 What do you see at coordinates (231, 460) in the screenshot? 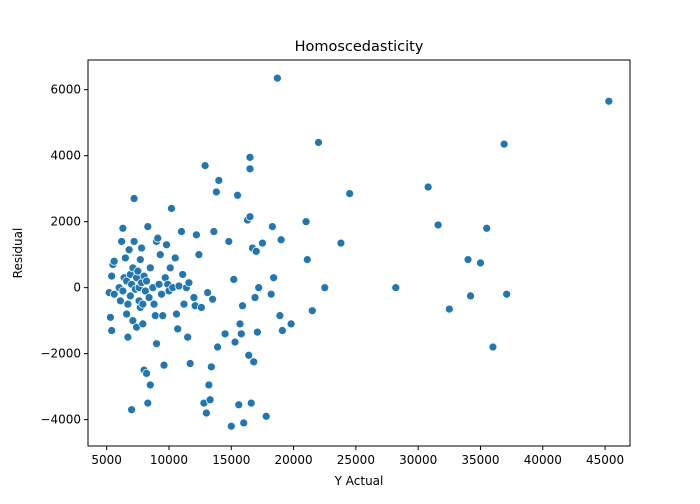
I see `x-tick-label: 15000` at bounding box center [231, 460].